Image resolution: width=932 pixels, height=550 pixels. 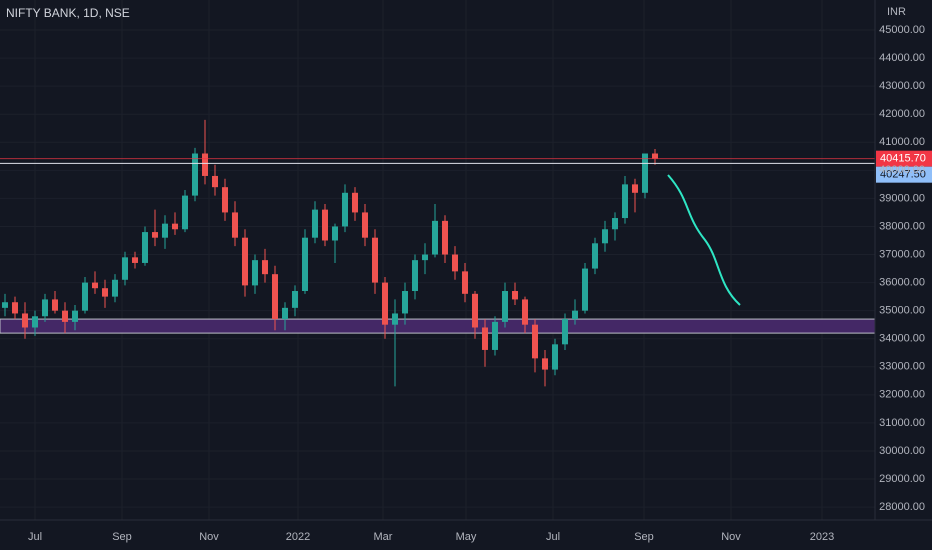 What do you see at coordinates (902, 395) in the screenshot?
I see `y-tick-label: 32000.00` at bounding box center [902, 395].